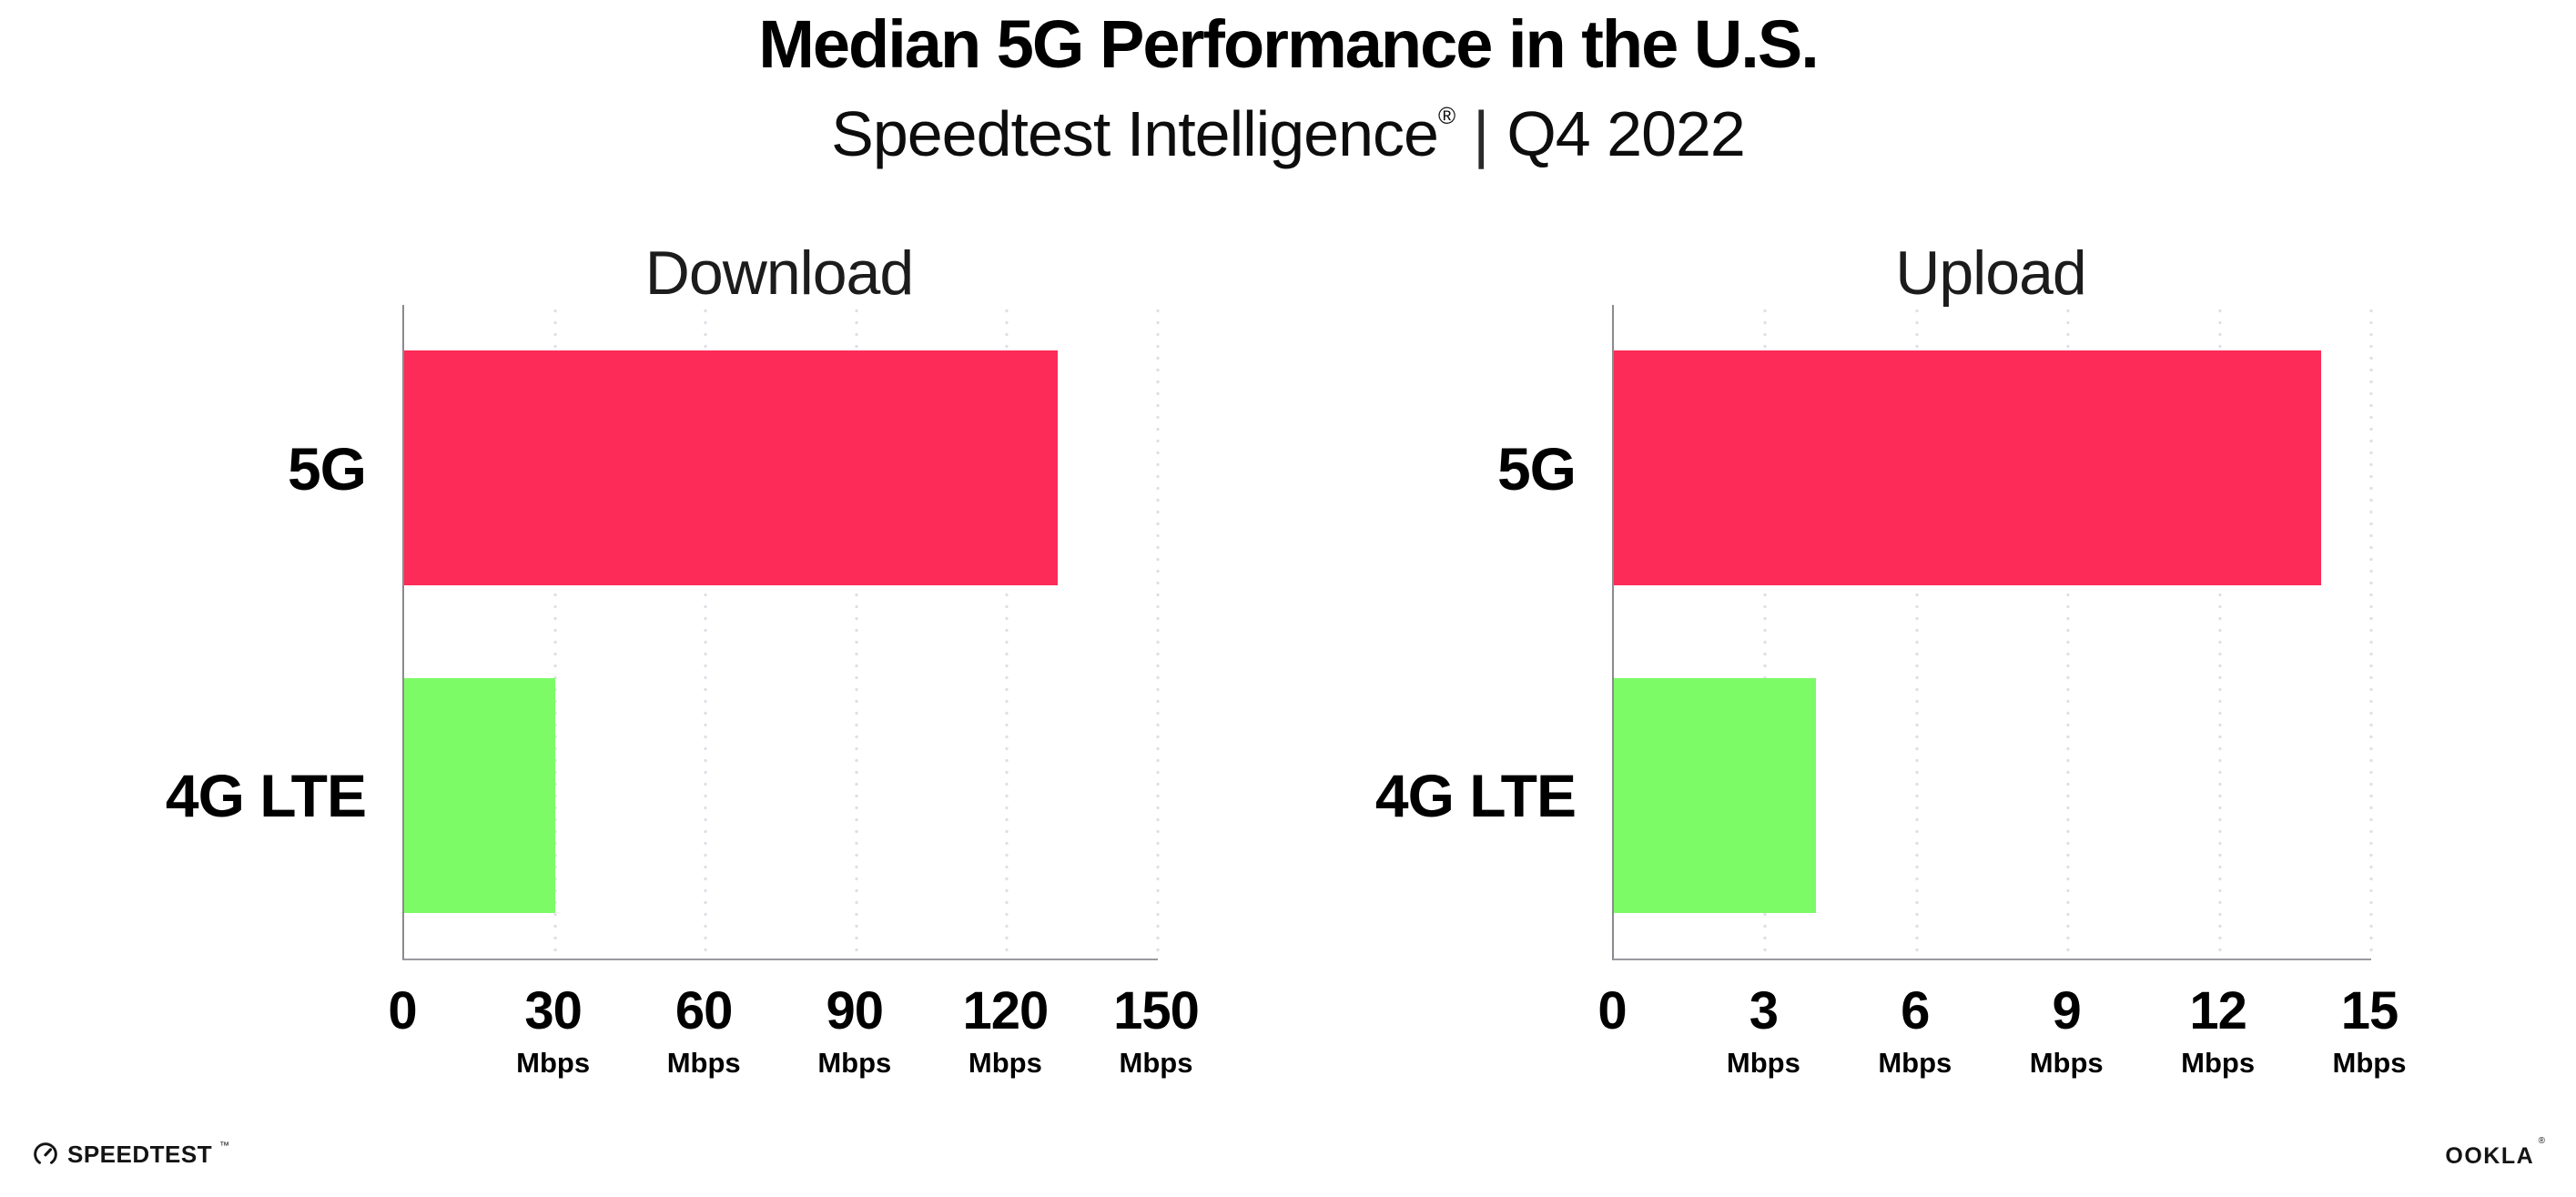 The width and height of the screenshot is (2576, 1197). What do you see at coordinates (1967, 467) in the screenshot?
I see `bar-5g-upload` at bounding box center [1967, 467].